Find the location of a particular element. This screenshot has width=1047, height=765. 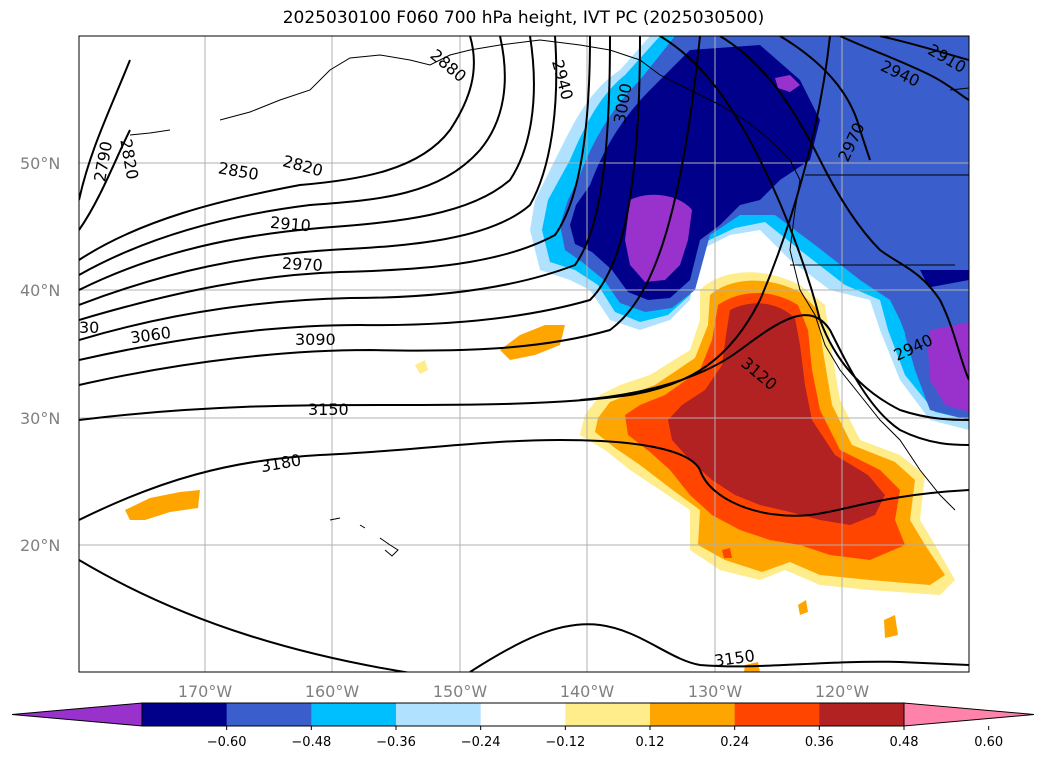

colorbar-tick-label: −0.12 is located at coordinates (565, 742).